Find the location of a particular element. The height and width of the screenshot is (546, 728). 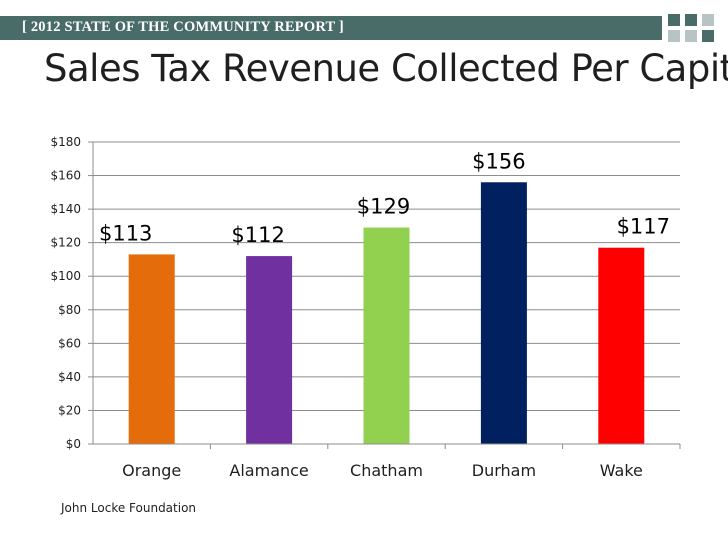

decorative-squares is located at coordinates (698, 30).